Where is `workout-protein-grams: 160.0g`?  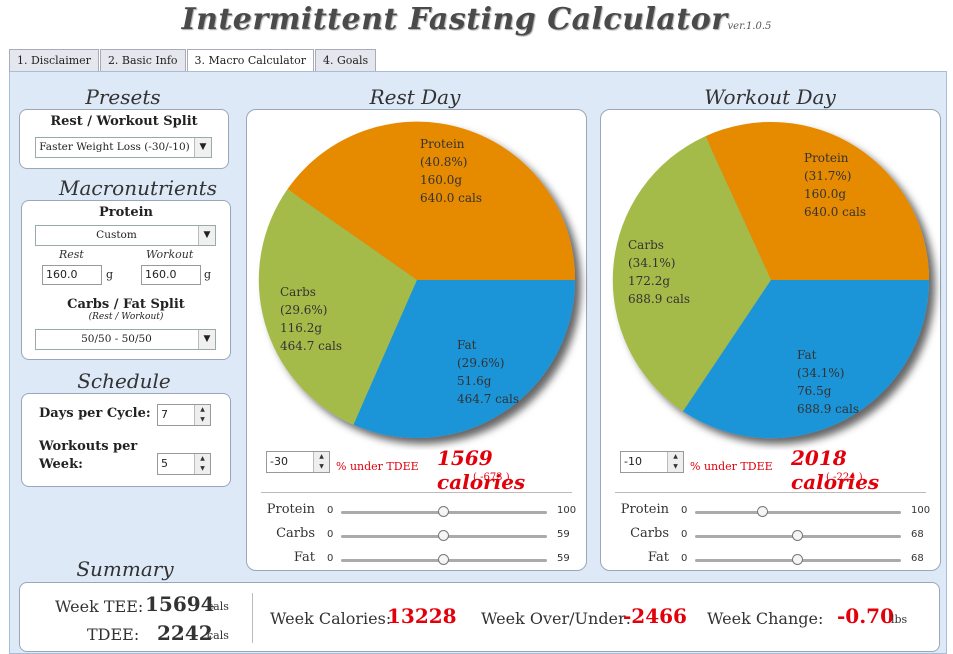 workout-protein-grams: 160.0g is located at coordinates (825, 194).